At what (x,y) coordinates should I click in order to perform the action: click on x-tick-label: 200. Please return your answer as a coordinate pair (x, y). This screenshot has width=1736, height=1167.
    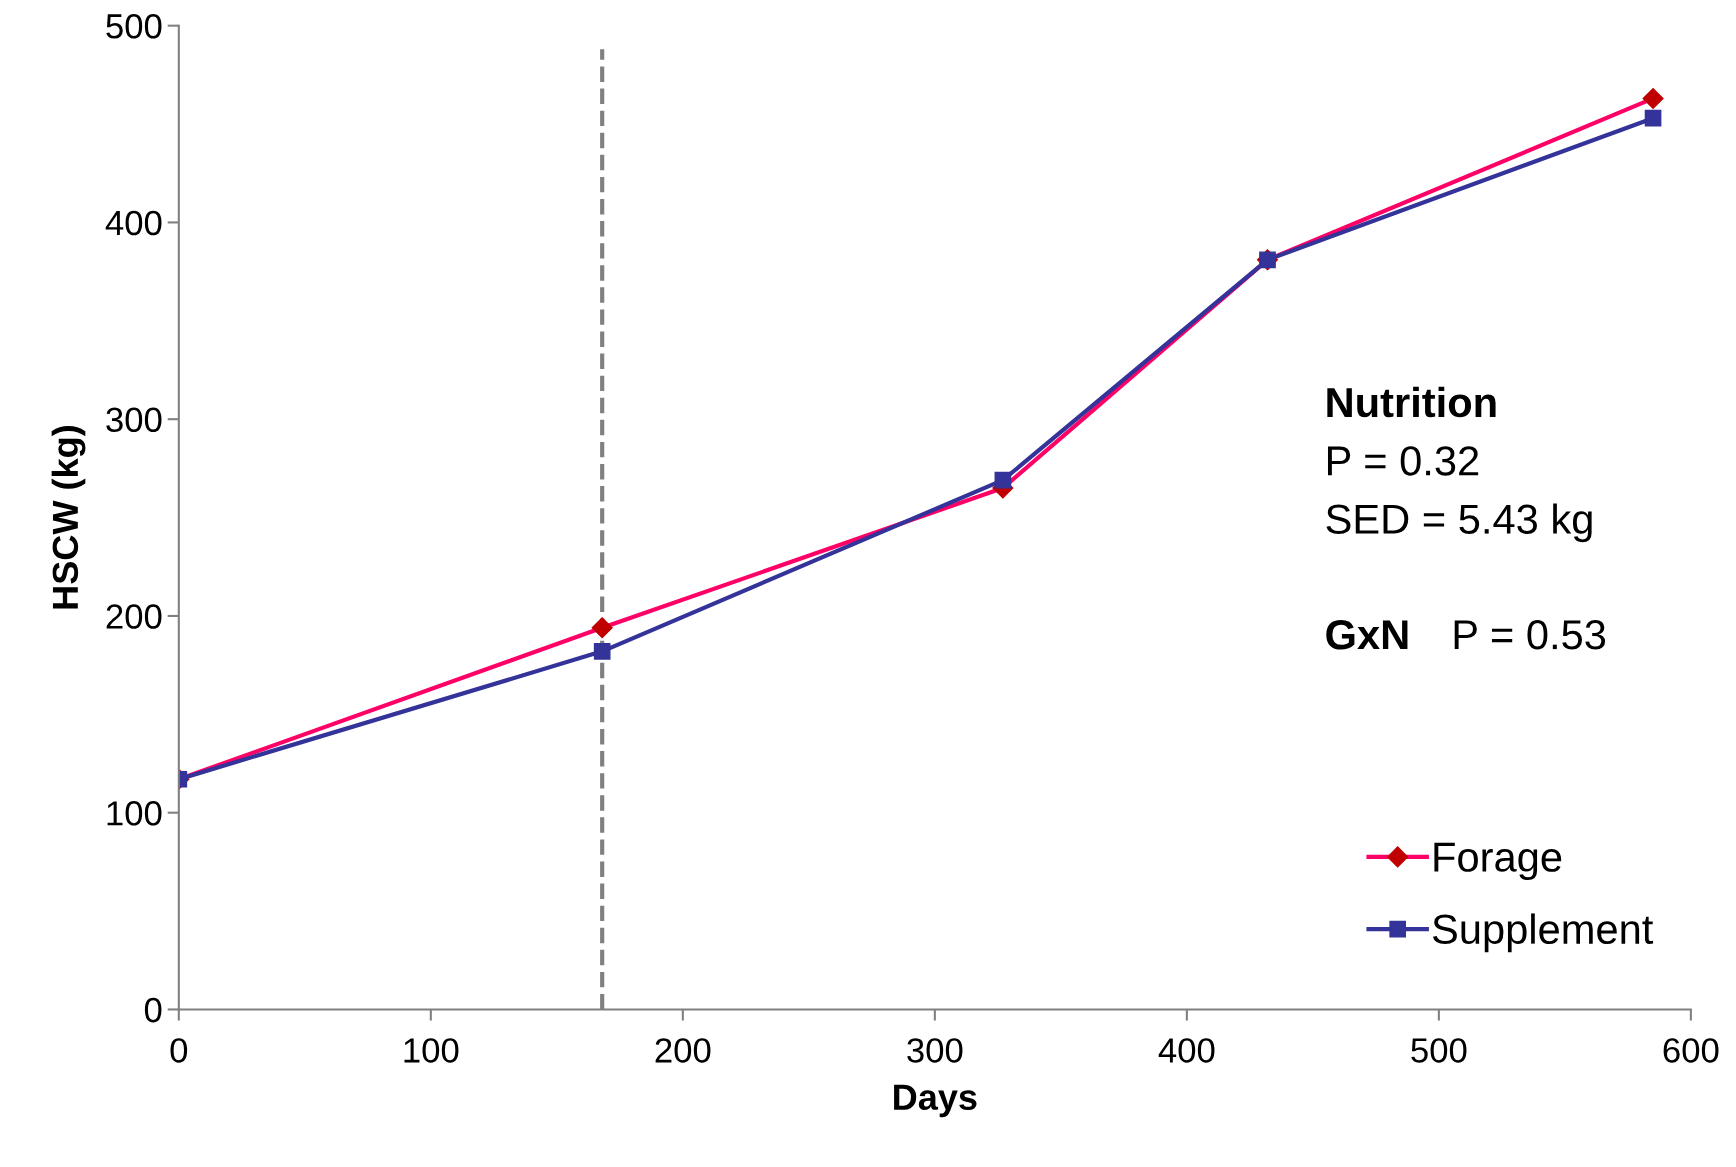
    Looking at the image, I should click on (683, 1050).